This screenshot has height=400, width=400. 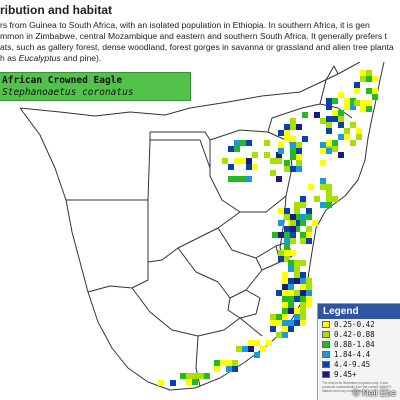 What do you see at coordinates (359, 311) in the screenshot?
I see `legend-title: Legend` at bounding box center [359, 311].